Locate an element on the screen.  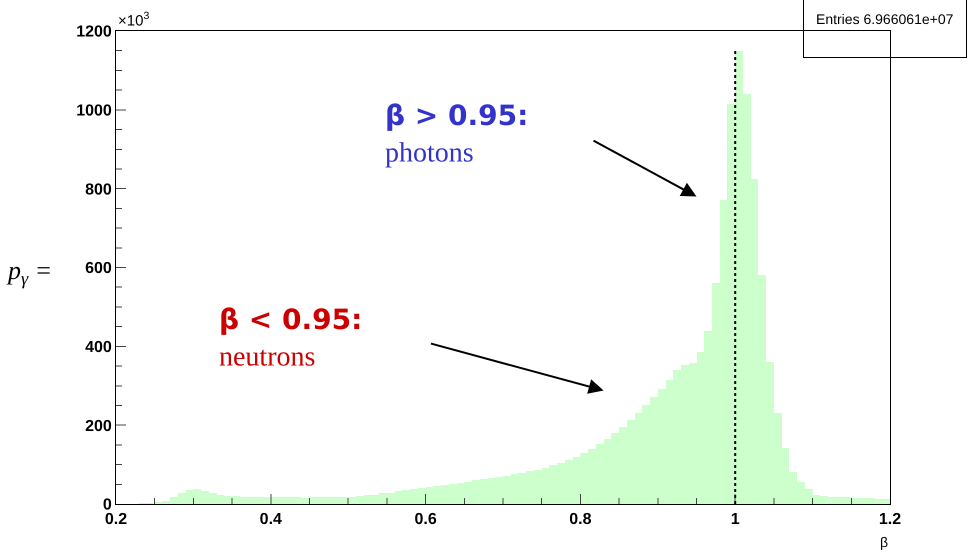
y-tick-label: 200 is located at coordinates (98, 426).